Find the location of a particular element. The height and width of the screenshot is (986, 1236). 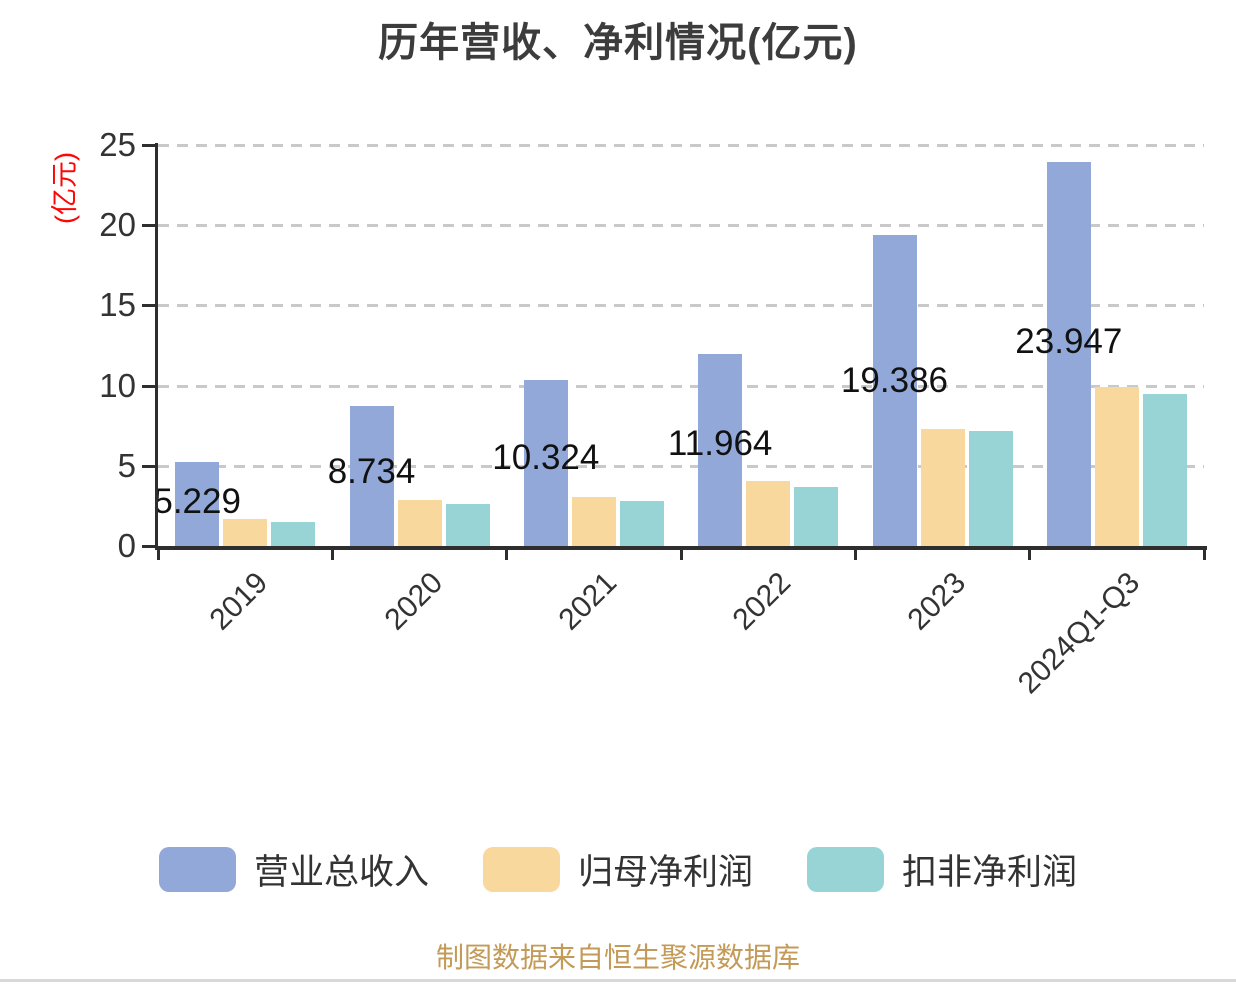

bar-归母净利润-2023 is located at coordinates (942, 487).